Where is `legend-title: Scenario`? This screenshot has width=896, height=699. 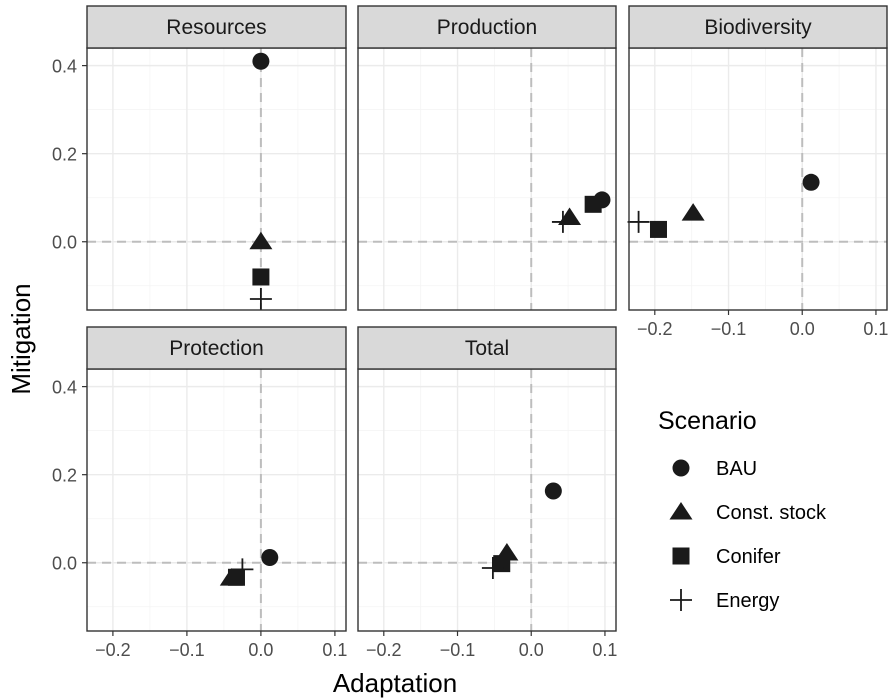
legend-title: Scenario is located at coordinates (707, 421).